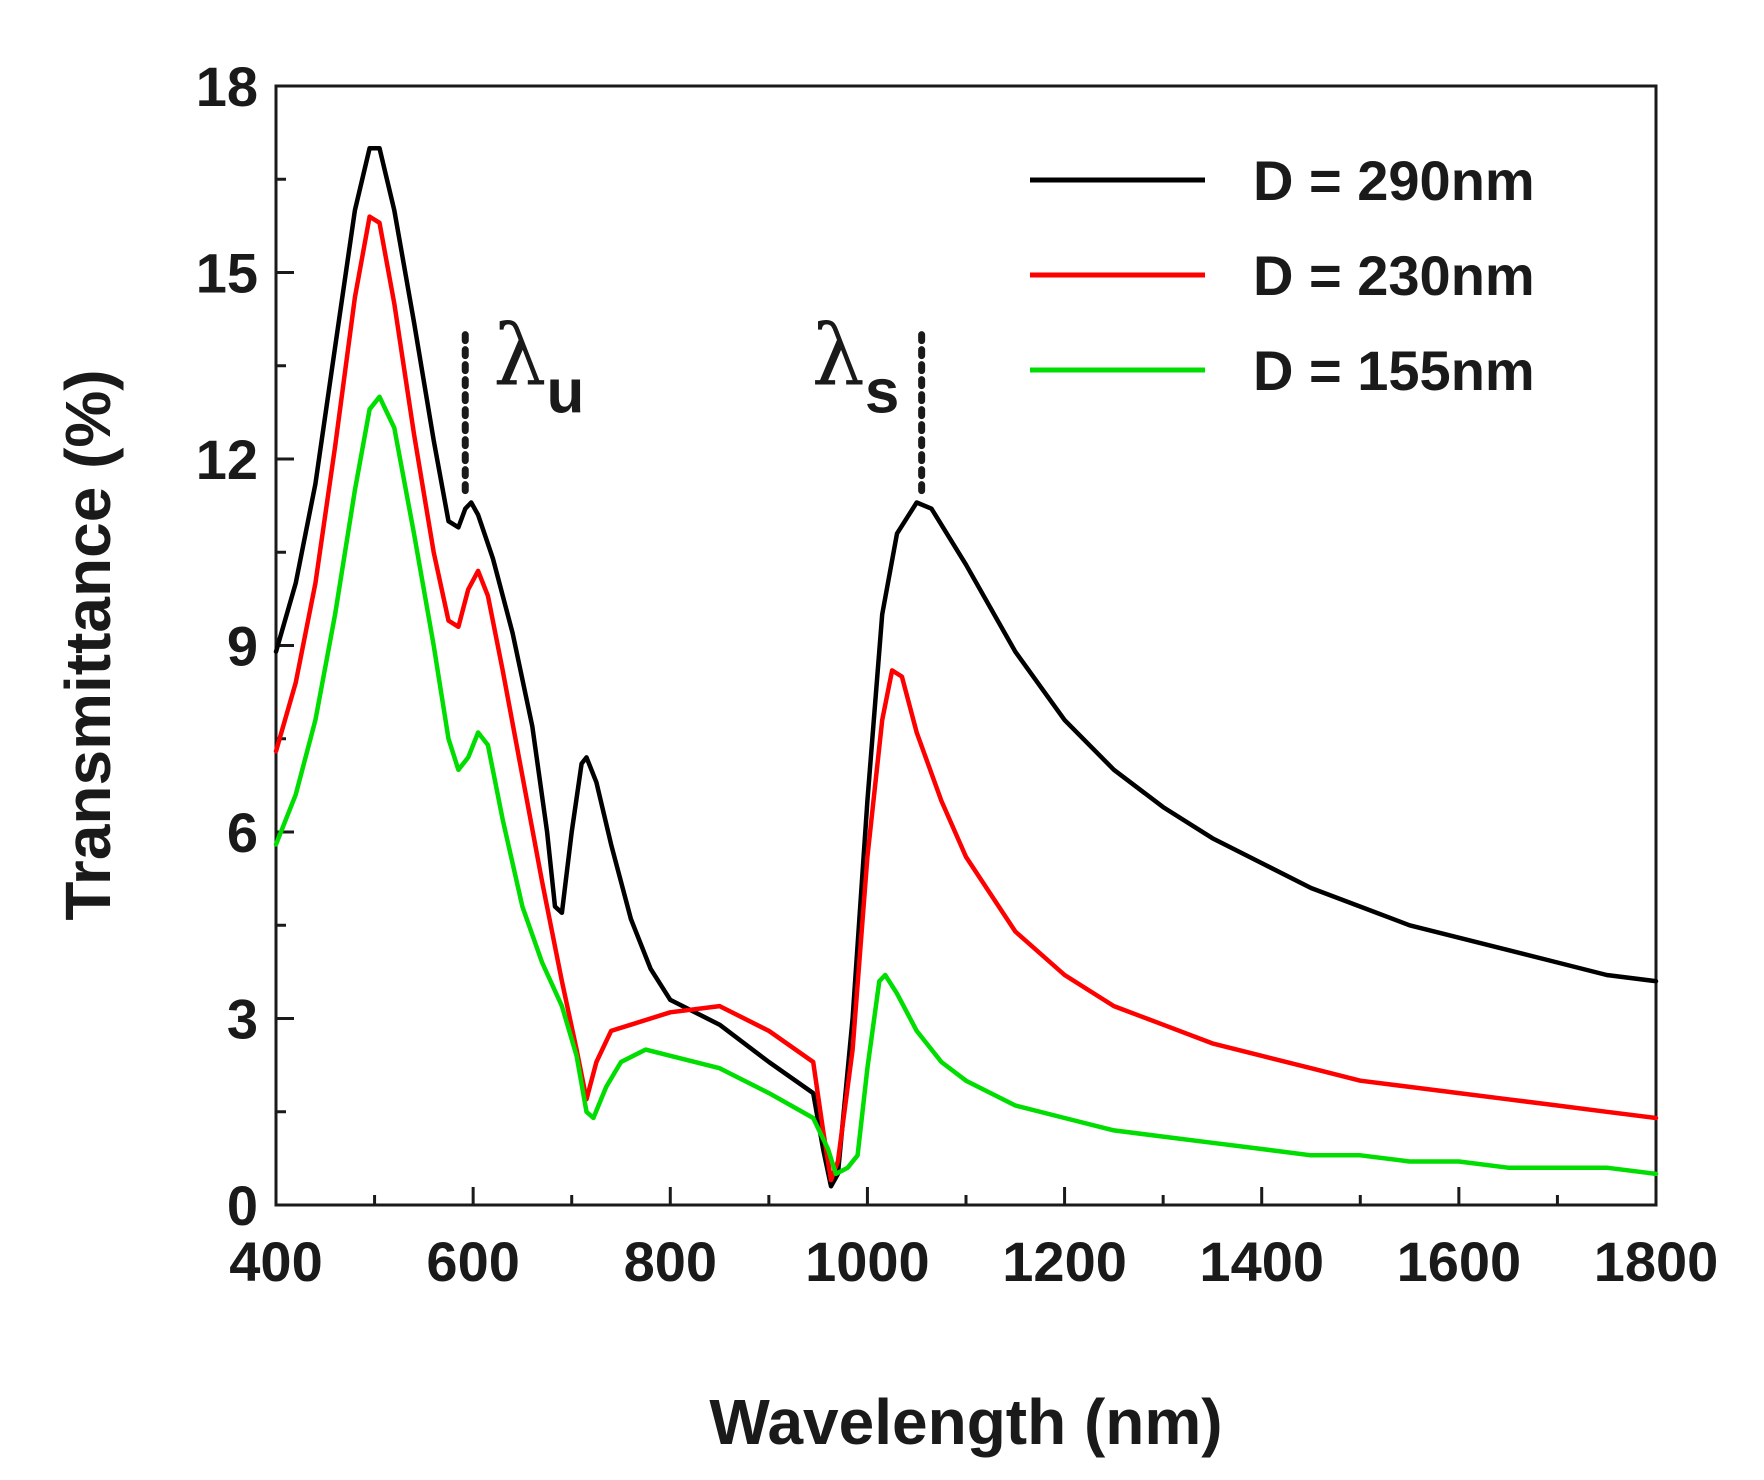 The image size is (1764, 1480). What do you see at coordinates (965, 1422) in the screenshot?
I see `x-axis-label: Wavelength (nm)` at bounding box center [965, 1422].